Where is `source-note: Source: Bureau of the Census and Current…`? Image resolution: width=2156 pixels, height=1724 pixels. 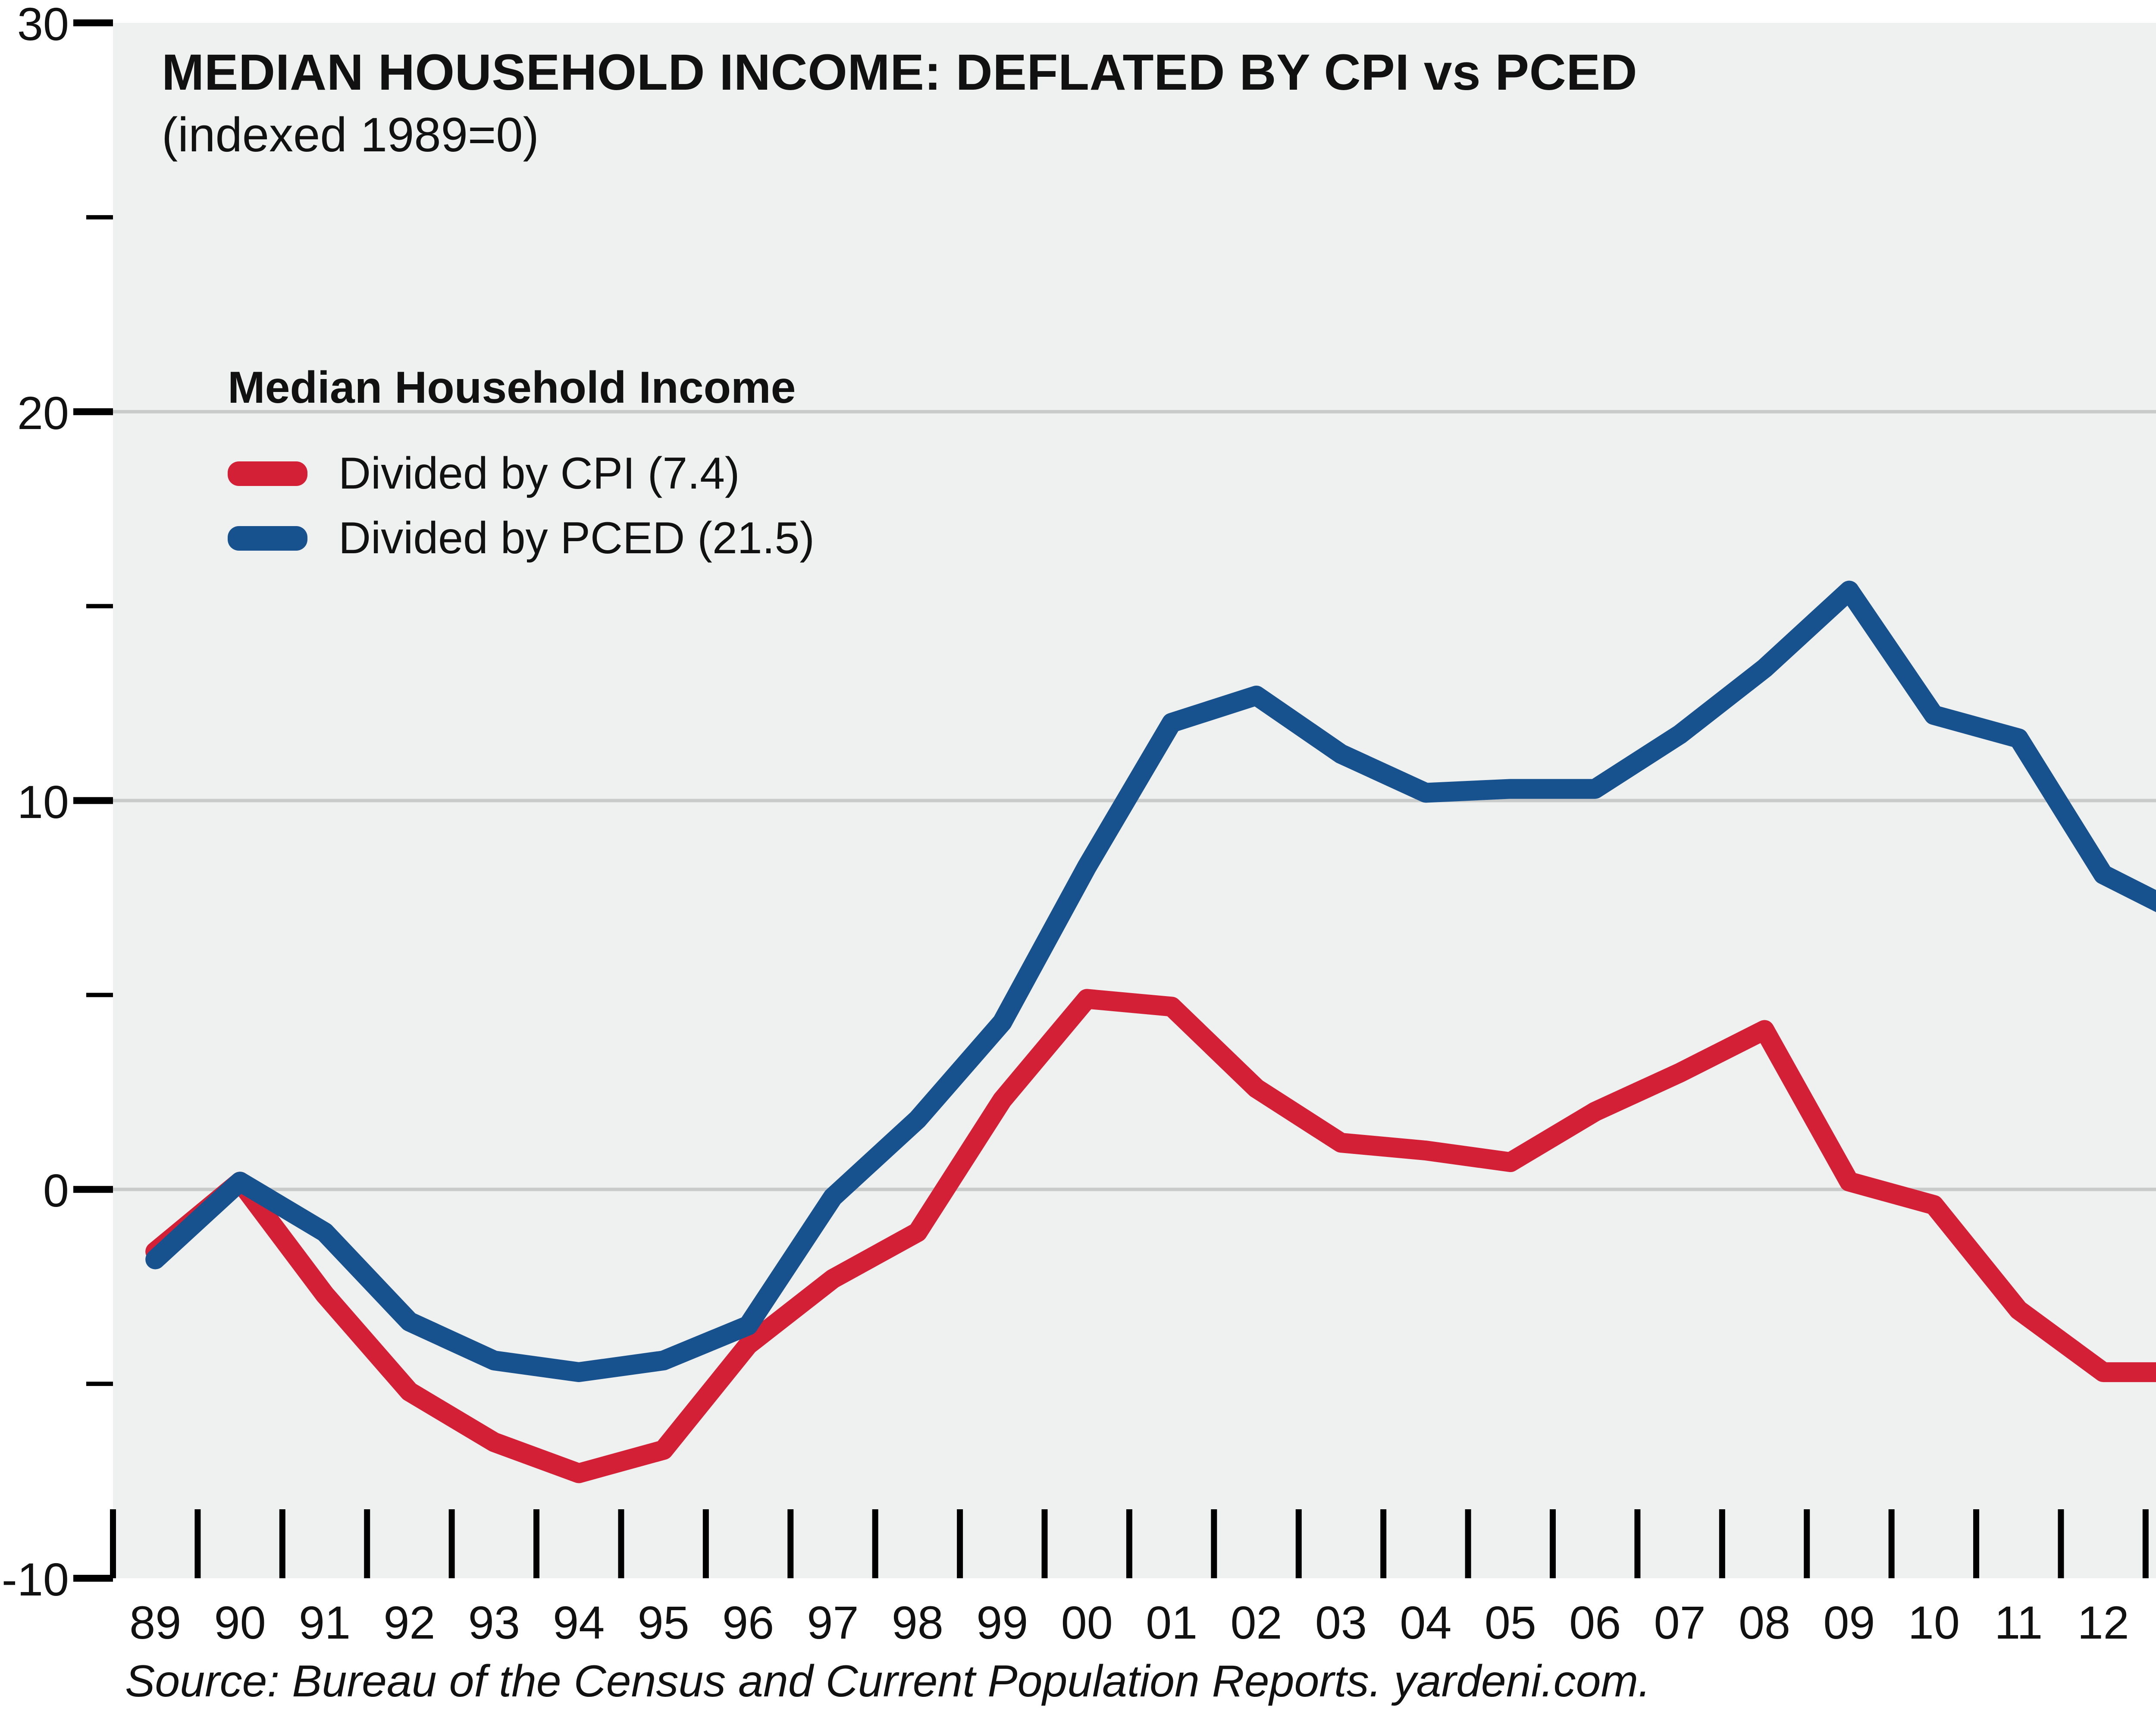 source-note: Source: Bureau of the Census and Current… is located at coordinates (888, 1681).